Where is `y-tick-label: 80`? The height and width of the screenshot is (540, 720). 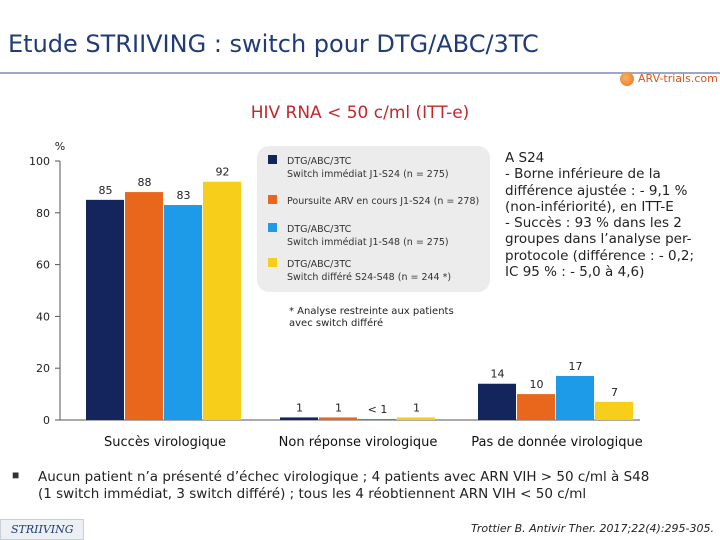
y-tick-label: 80 is located at coordinates (43, 213).